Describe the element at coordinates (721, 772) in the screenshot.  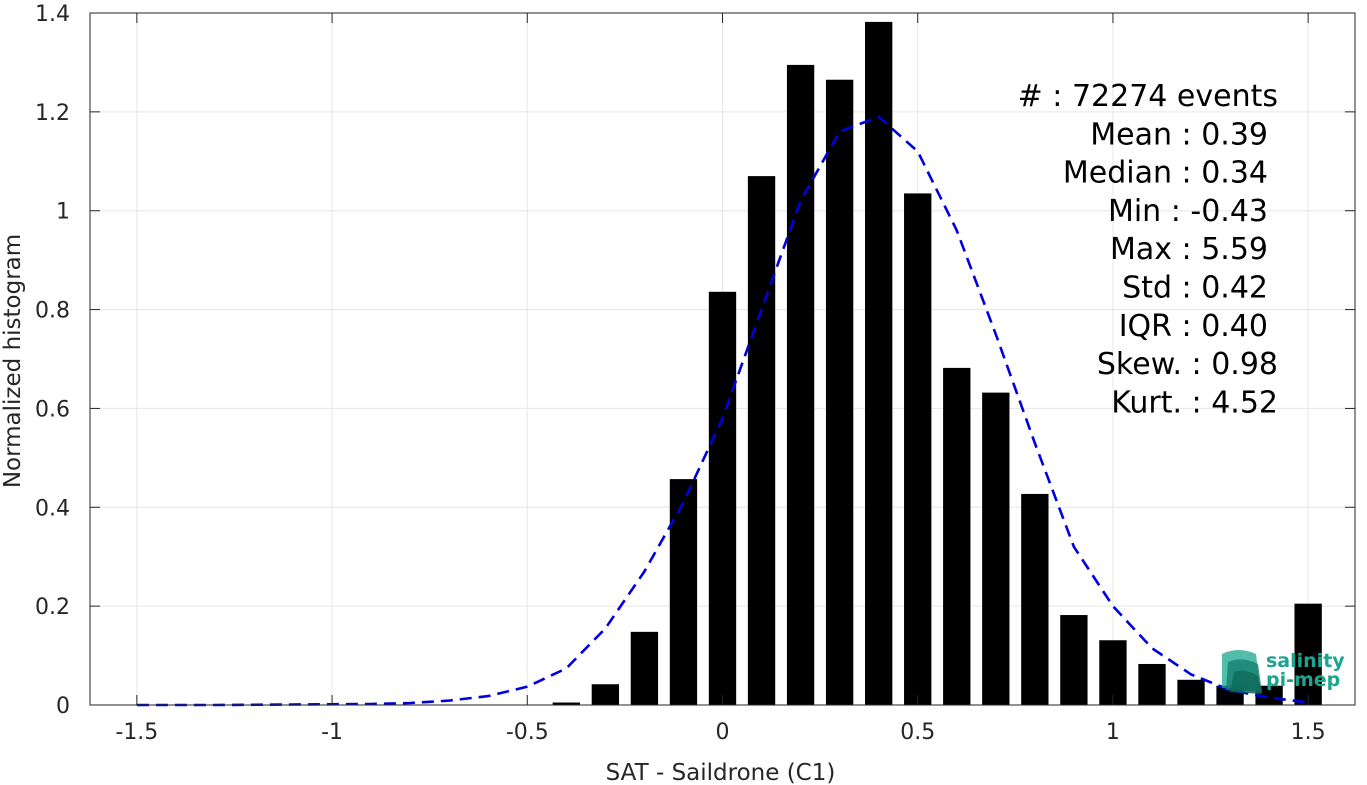
I see `x-axis-label: SAT - Saildrone (C1)` at that location.